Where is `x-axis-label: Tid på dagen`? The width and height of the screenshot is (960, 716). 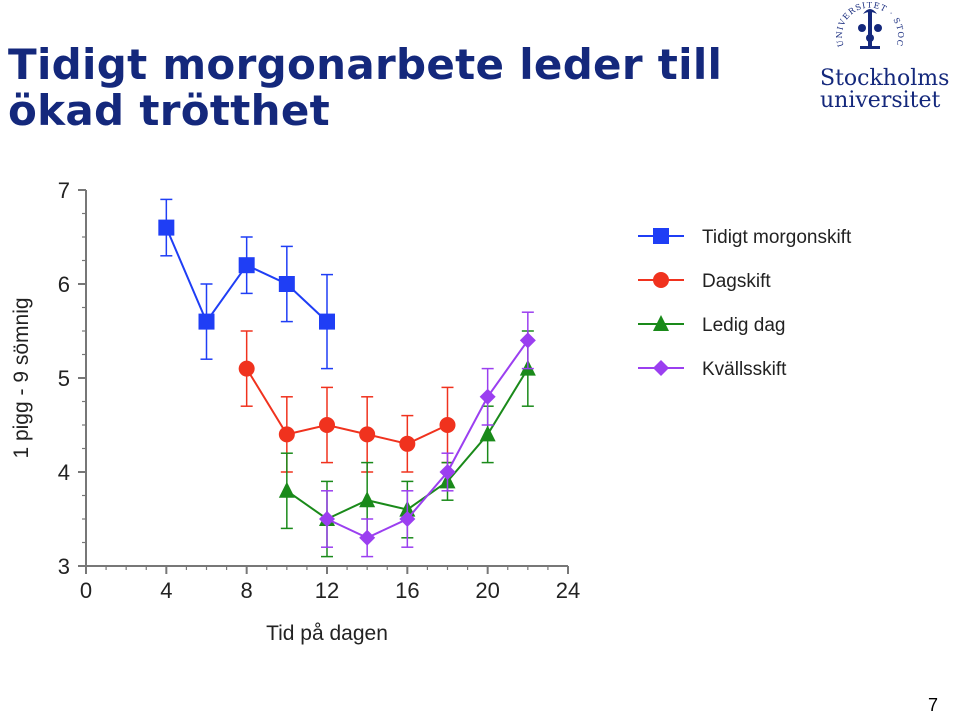
x-axis-label: Tid på dagen is located at coordinates (327, 633).